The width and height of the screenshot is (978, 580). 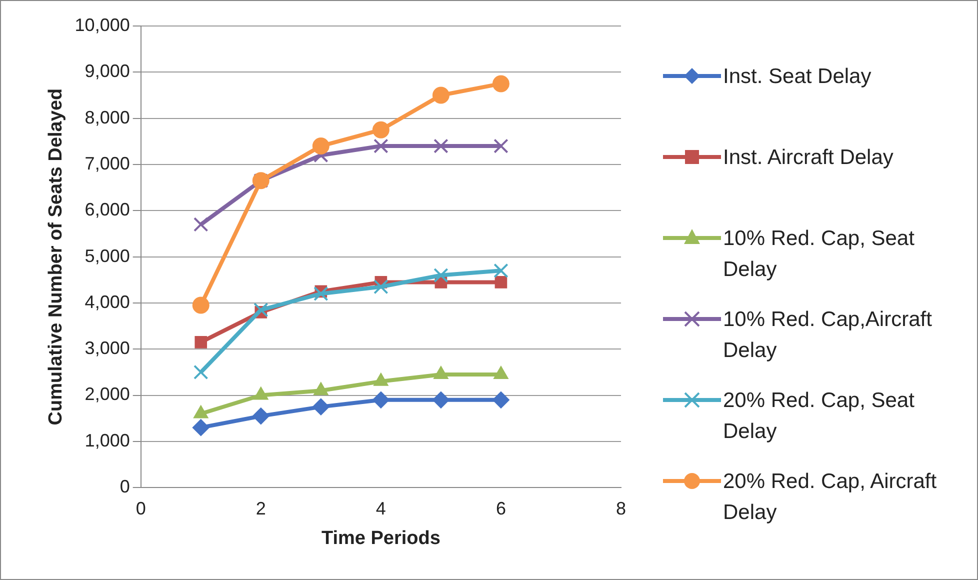 What do you see at coordinates (107, 117) in the screenshot?
I see `y-tick-label: 8,000` at bounding box center [107, 117].